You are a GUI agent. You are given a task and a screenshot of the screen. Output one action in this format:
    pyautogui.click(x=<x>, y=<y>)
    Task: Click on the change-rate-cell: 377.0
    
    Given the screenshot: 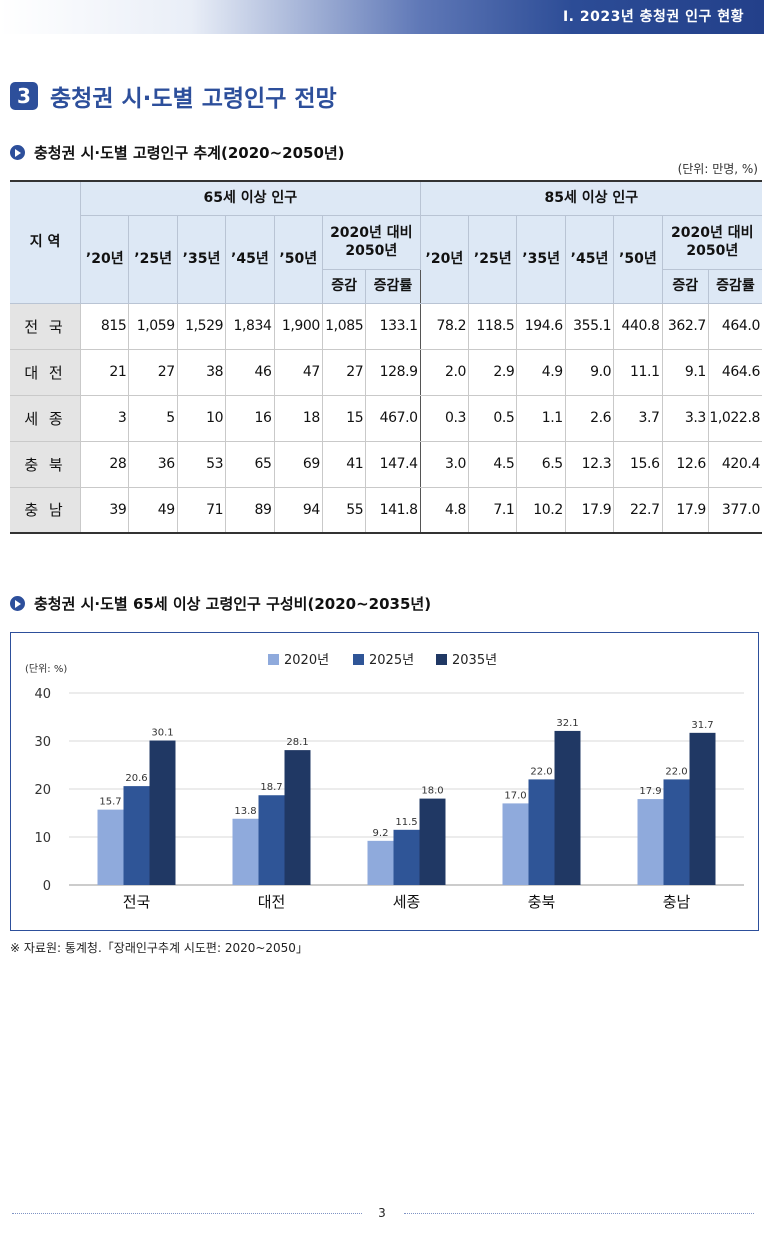 What is the action you would take?
    pyautogui.click(x=734, y=510)
    